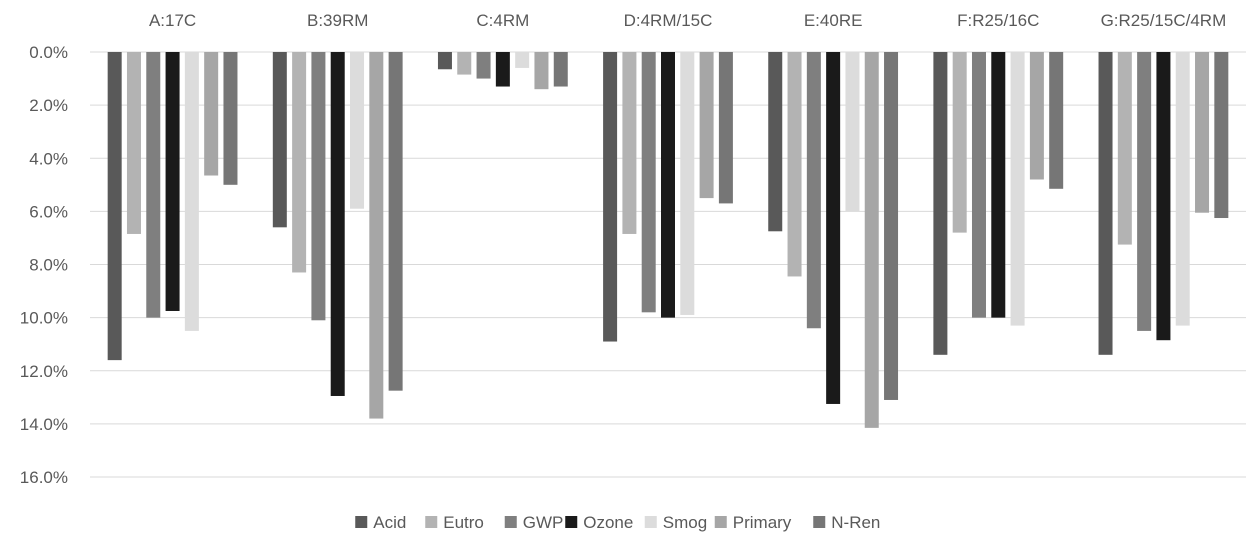 This screenshot has height=541, width=1248. I want to click on category-label: F:R25/16C, so click(998, 20).